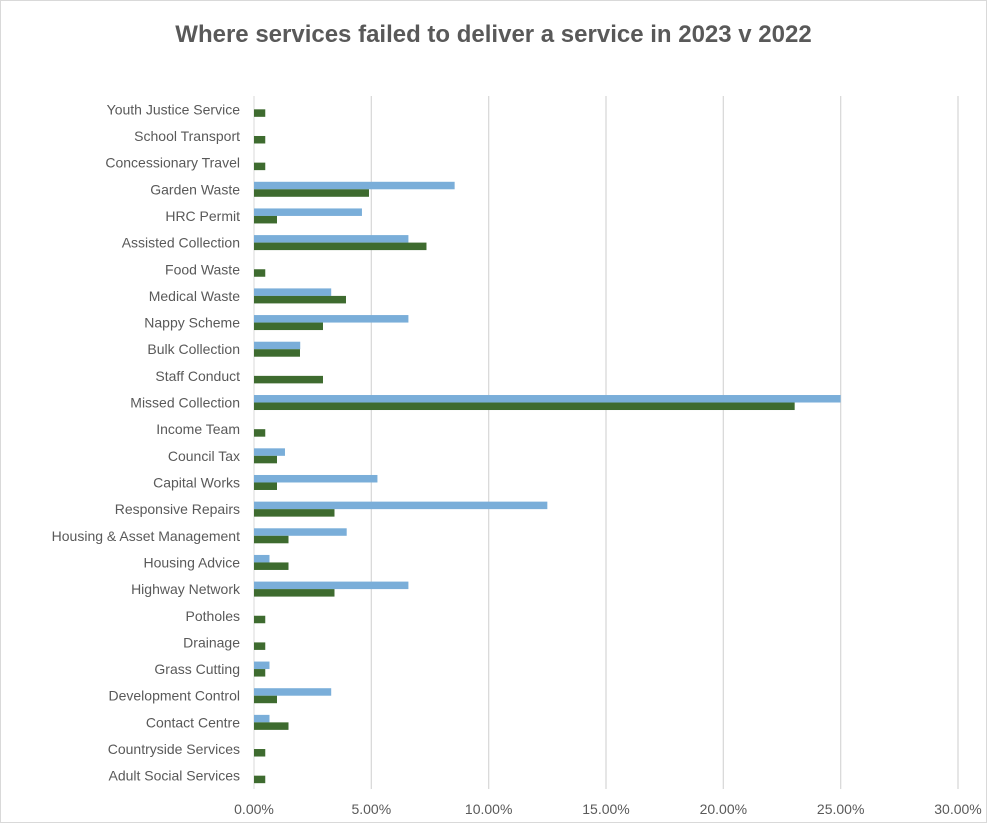 The width and height of the screenshot is (987, 823). What do you see at coordinates (211, 642) in the screenshot?
I see `category-label: Drainage` at bounding box center [211, 642].